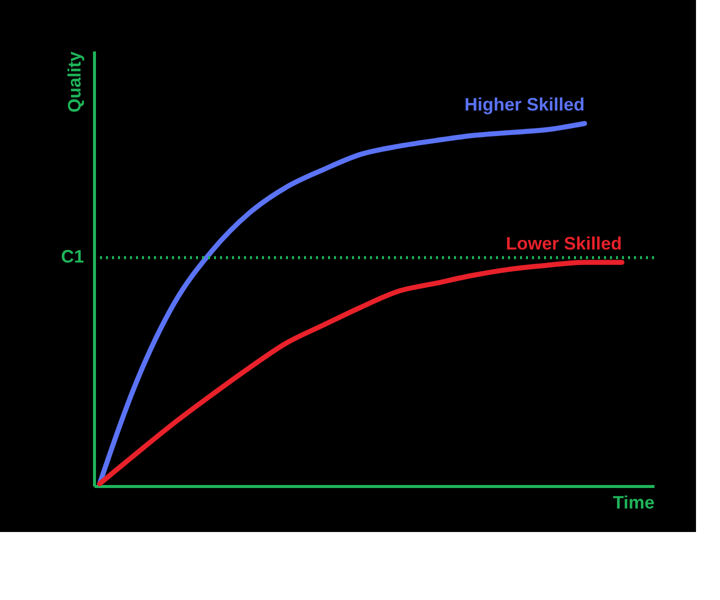 The image size is (720, 600). I want to click on x-axis-title: Time, so click(633, 502).